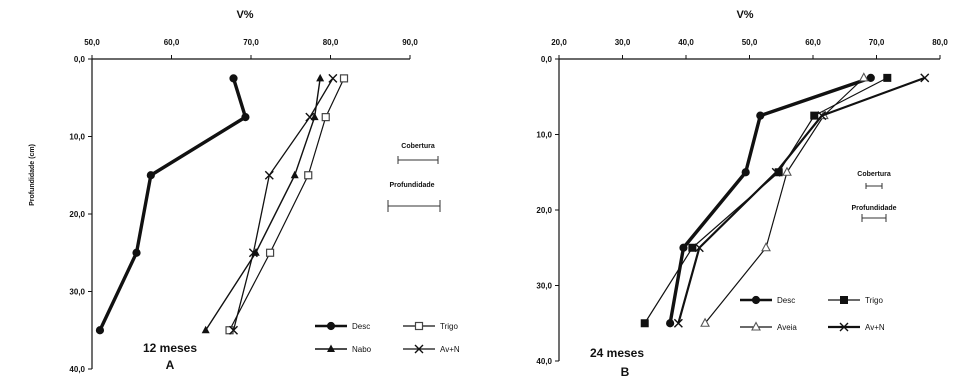  What do you see at coordinates (414, 197) in the screenshot?
I see `panel-a-annotation-profundidade: Profundidade` at bounding box center [414, 197].